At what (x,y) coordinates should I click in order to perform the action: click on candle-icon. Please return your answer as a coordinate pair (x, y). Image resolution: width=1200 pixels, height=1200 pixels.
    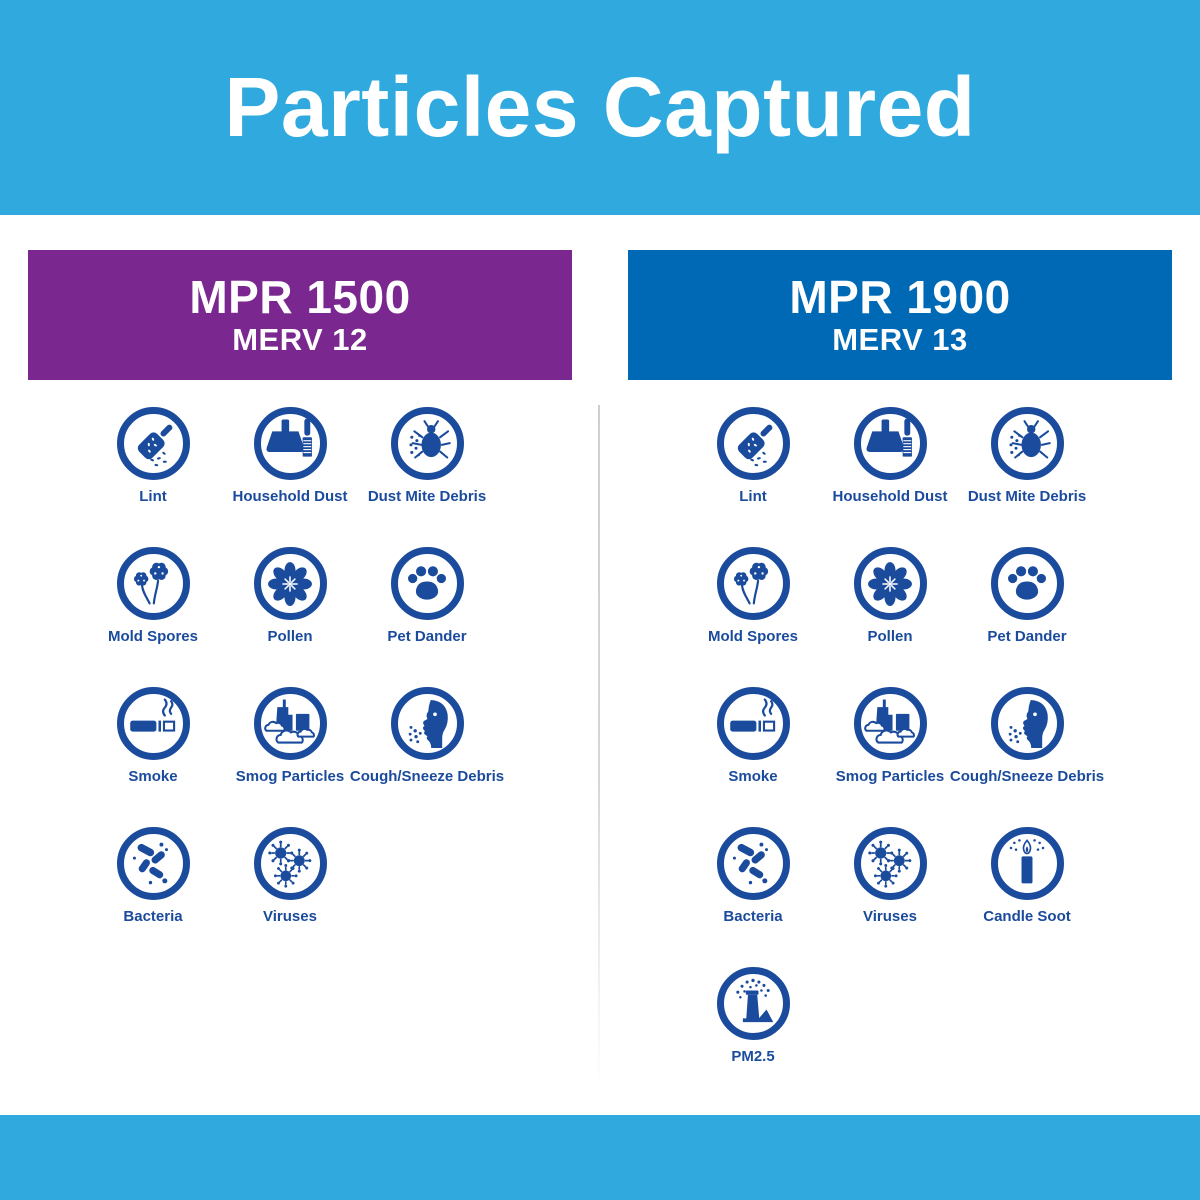
    Looking at the image, I should click on (1027, 864).